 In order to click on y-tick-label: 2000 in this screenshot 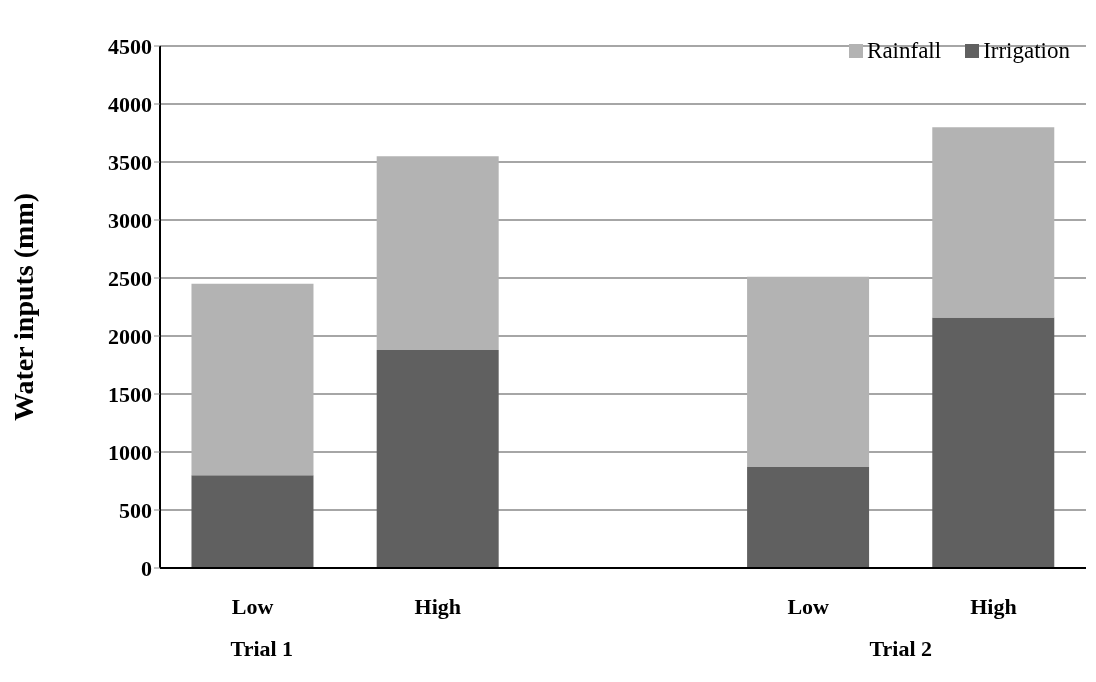, I will do `click(130, 336)`.